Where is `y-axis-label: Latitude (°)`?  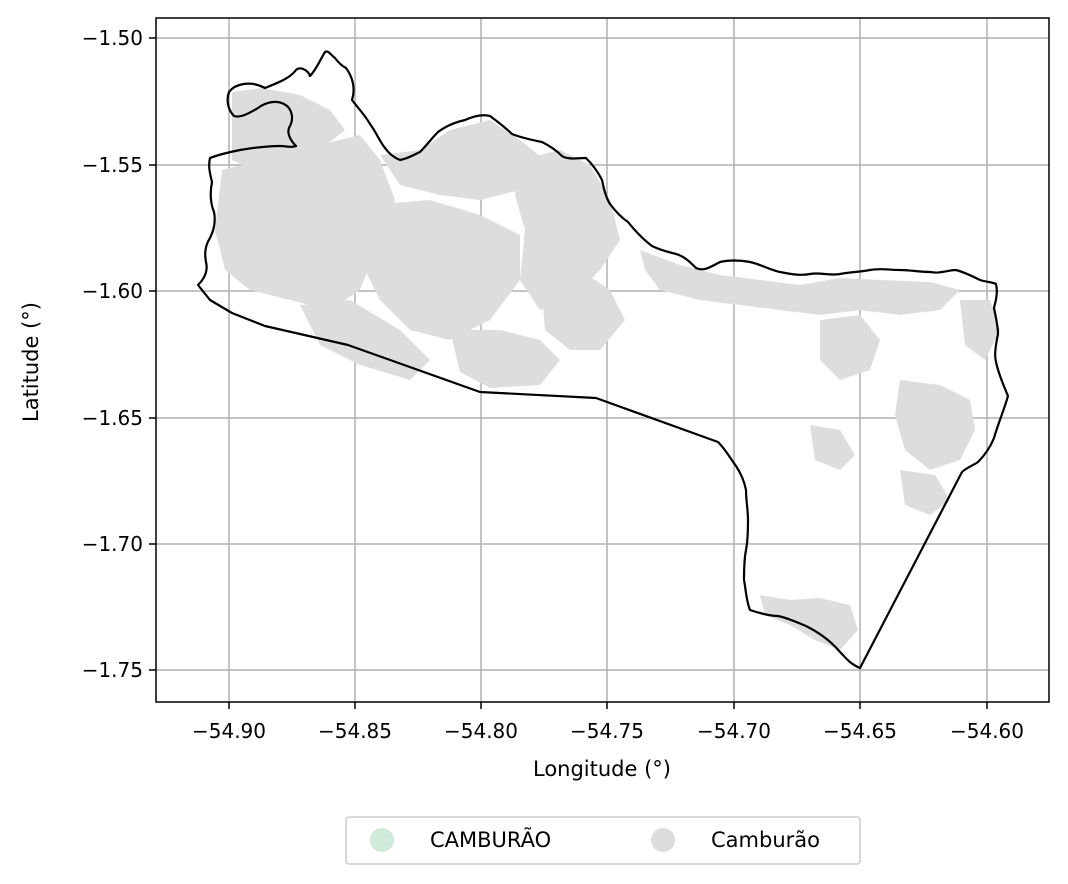
y-axis-label: Latitude (°) is located at coordinates (31, 362).